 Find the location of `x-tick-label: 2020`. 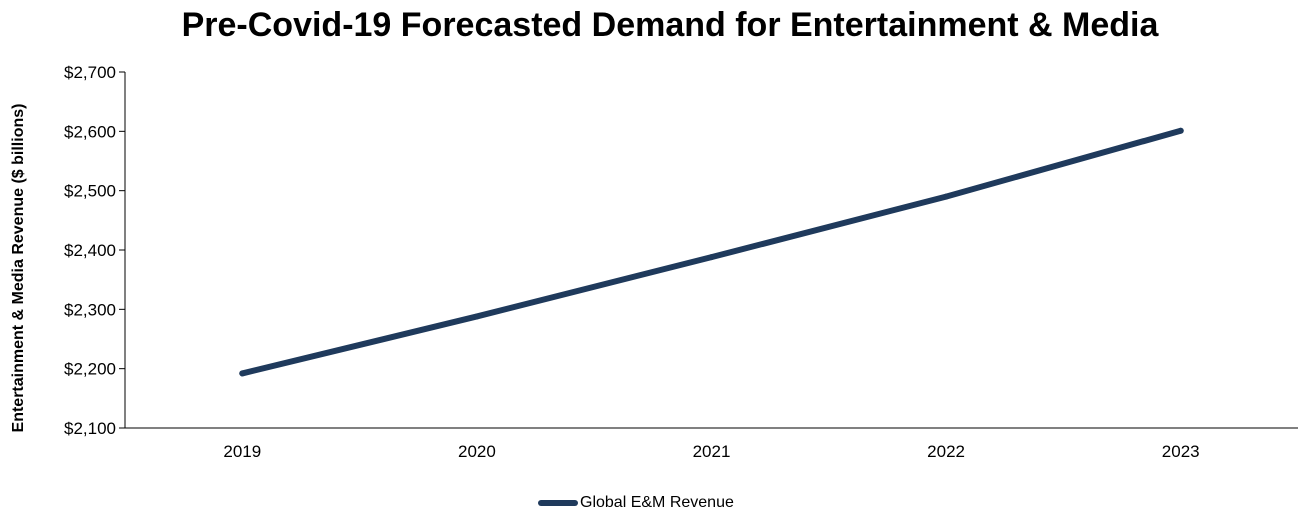

x-tick-label: 2020 is located at coordinates (477, 451).